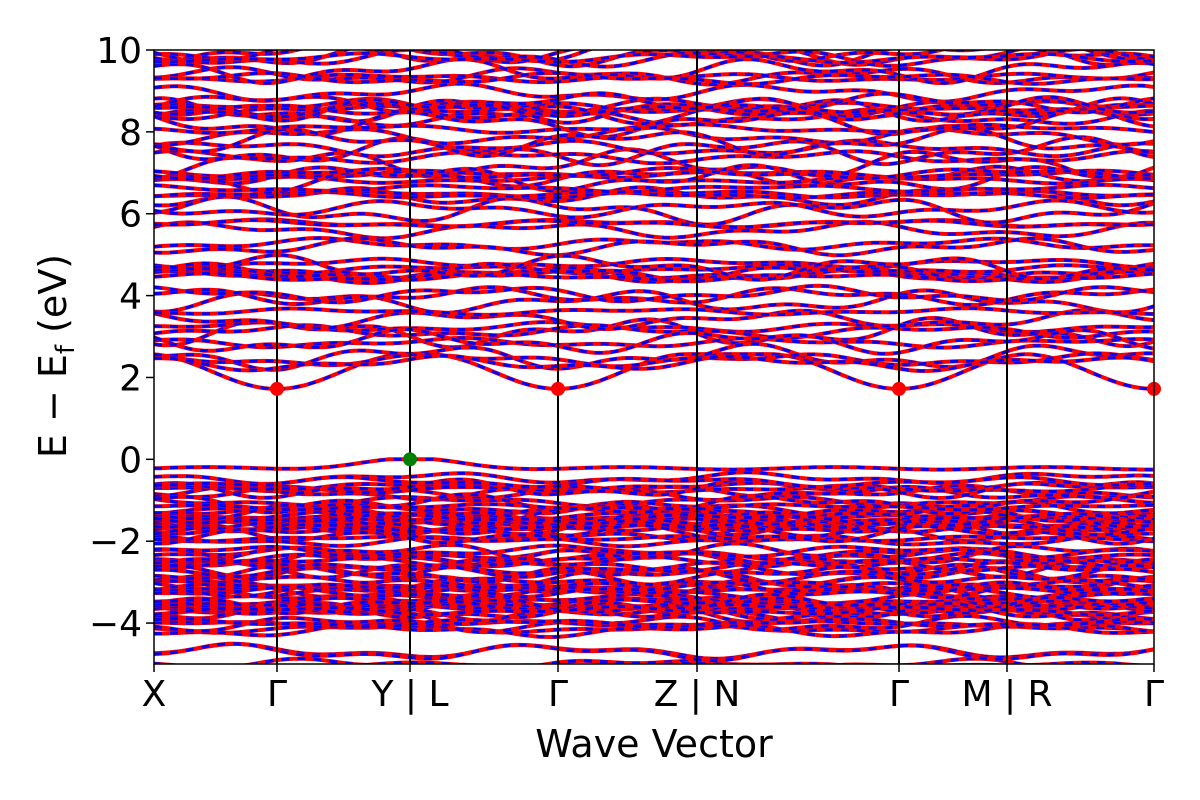  What do you see at coordinates (654, 188) in the screenshot?
I see `band-133-spin-down` at bounding box center [654, 188].